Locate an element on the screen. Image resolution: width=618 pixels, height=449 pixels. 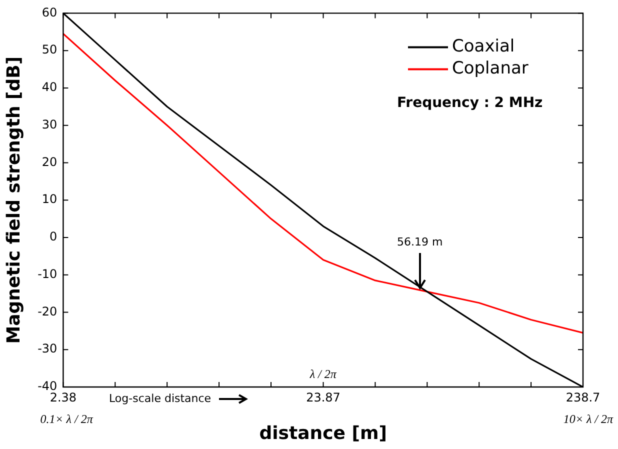
annotation: 56.19 m is located at coordinates (419, 242).